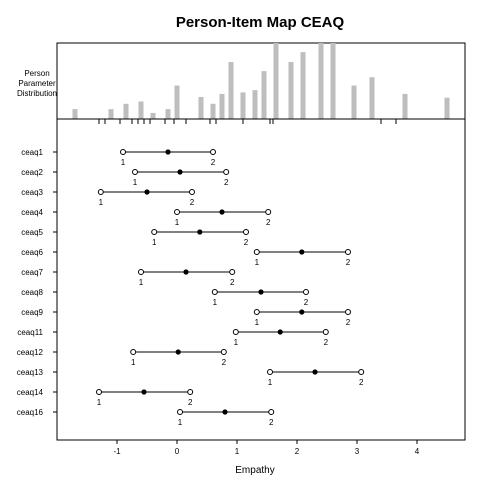  Describe the element at coordinates (135, 237) in the screenshot. I see `item-row: ceaq5 1 2` at that location.